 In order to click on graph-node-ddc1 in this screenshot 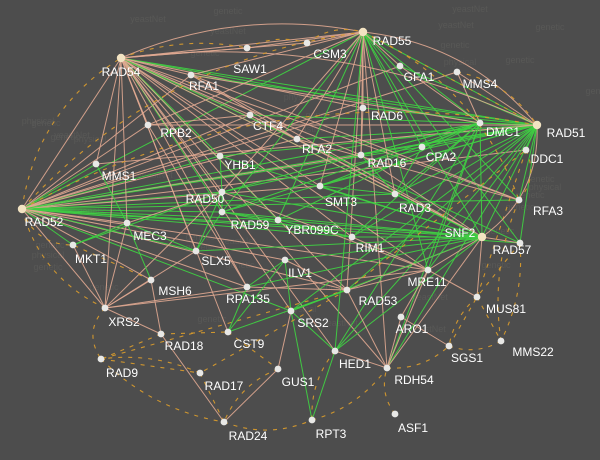, I will do `click(526, 150)`.